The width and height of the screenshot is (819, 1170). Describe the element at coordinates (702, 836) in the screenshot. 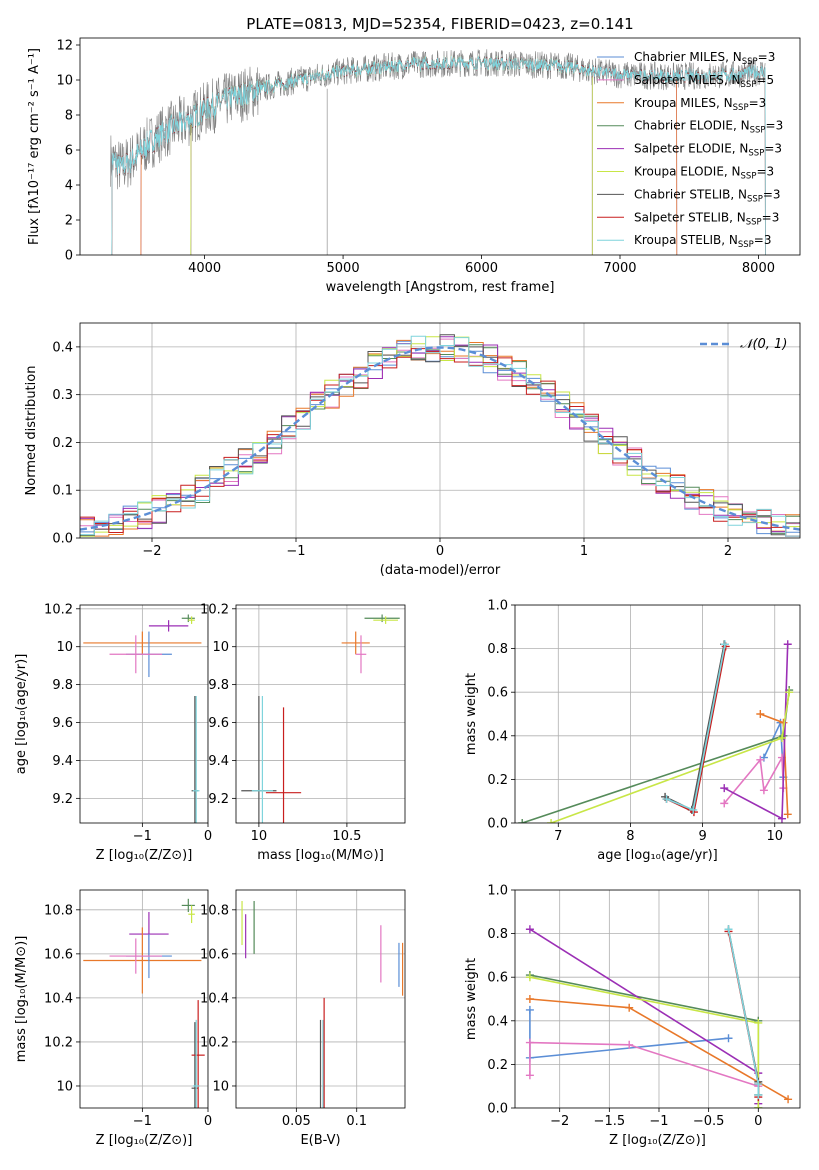

I see `x-tick-label: 9` at that location.